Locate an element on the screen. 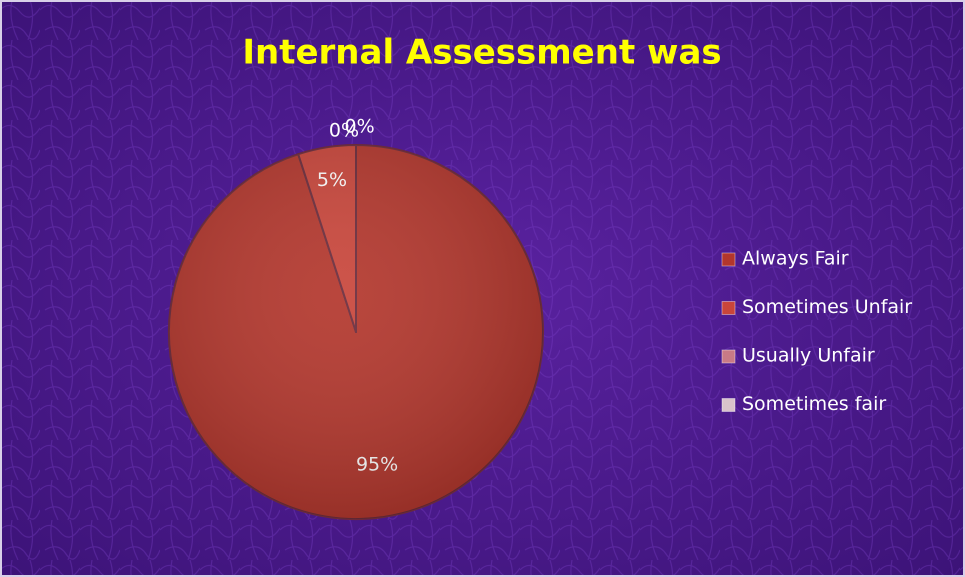  legend-label: Sometimes Unfair is located at coordinates (827, 307).